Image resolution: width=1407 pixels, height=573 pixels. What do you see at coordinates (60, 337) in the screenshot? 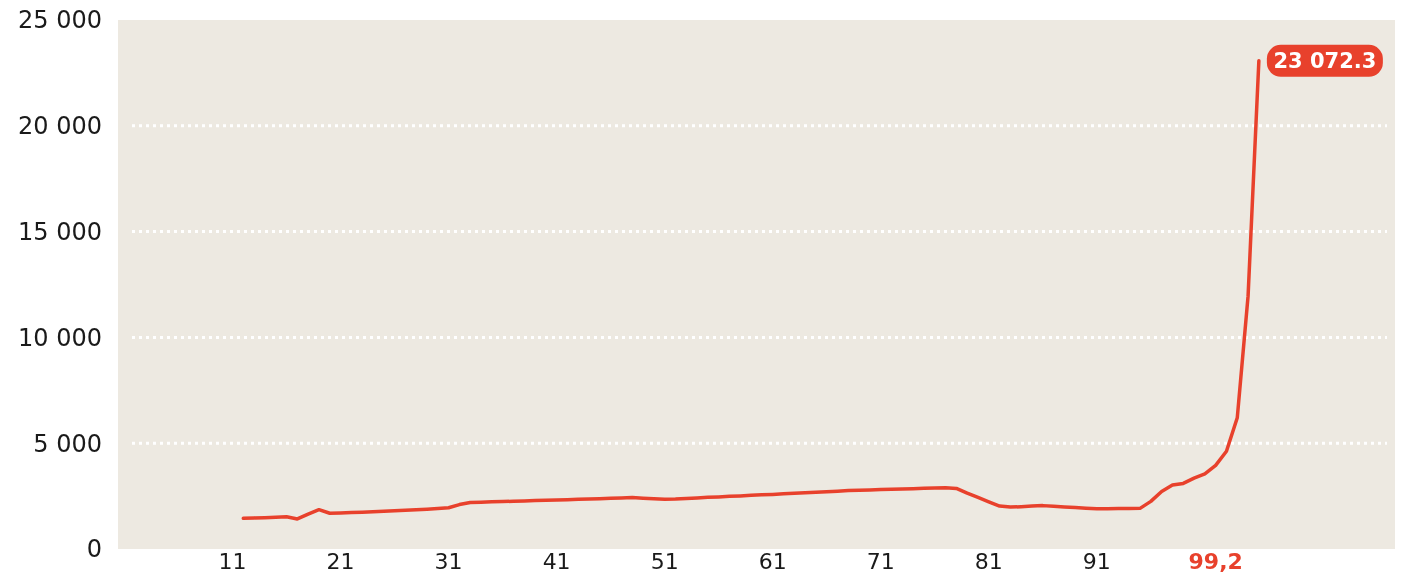
I see `y-tick-label: 10 000` at bounding box center [60, 337].